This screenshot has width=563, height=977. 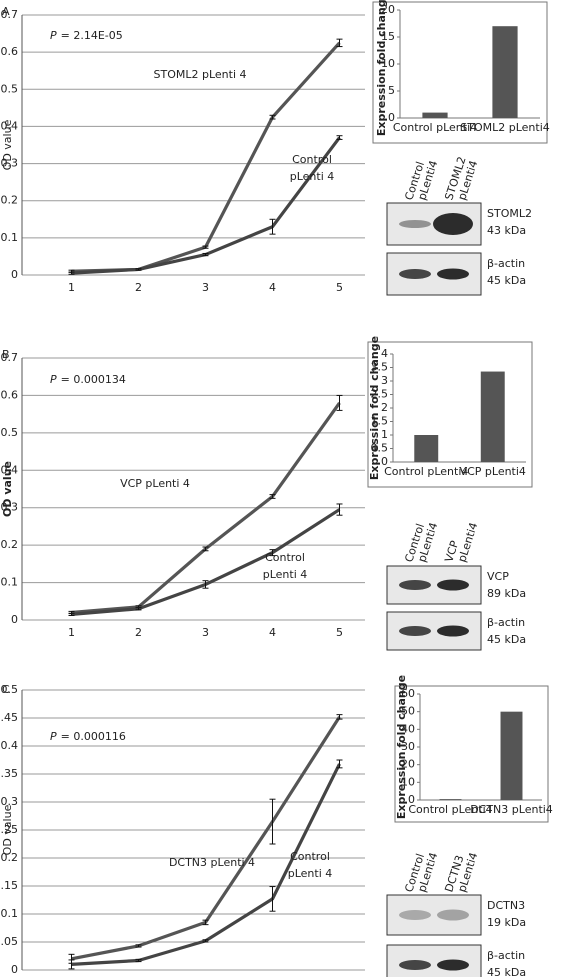 What do you see at coordinates (506, 922) in the screenshot?
I see `blot-label: 19 kDa` at bounding box center [506, 922].